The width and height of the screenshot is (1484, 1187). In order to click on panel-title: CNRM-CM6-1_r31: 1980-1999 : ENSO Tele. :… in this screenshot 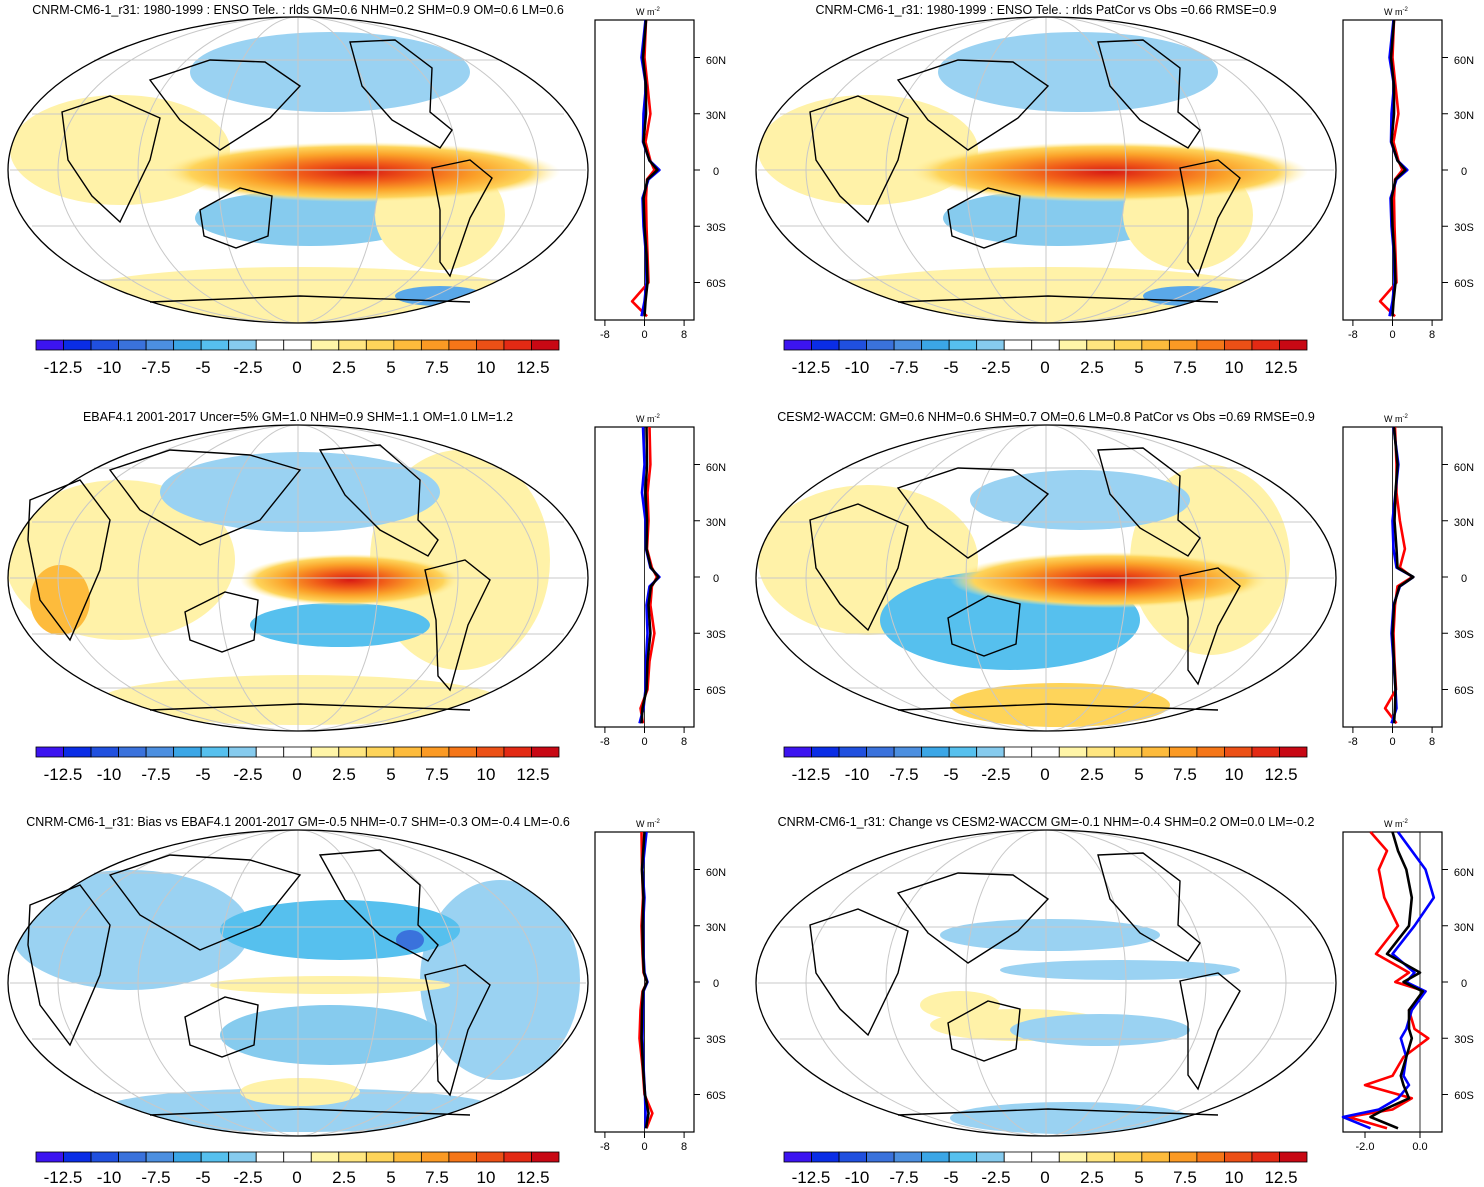, I will do `click(1045, 10)`.